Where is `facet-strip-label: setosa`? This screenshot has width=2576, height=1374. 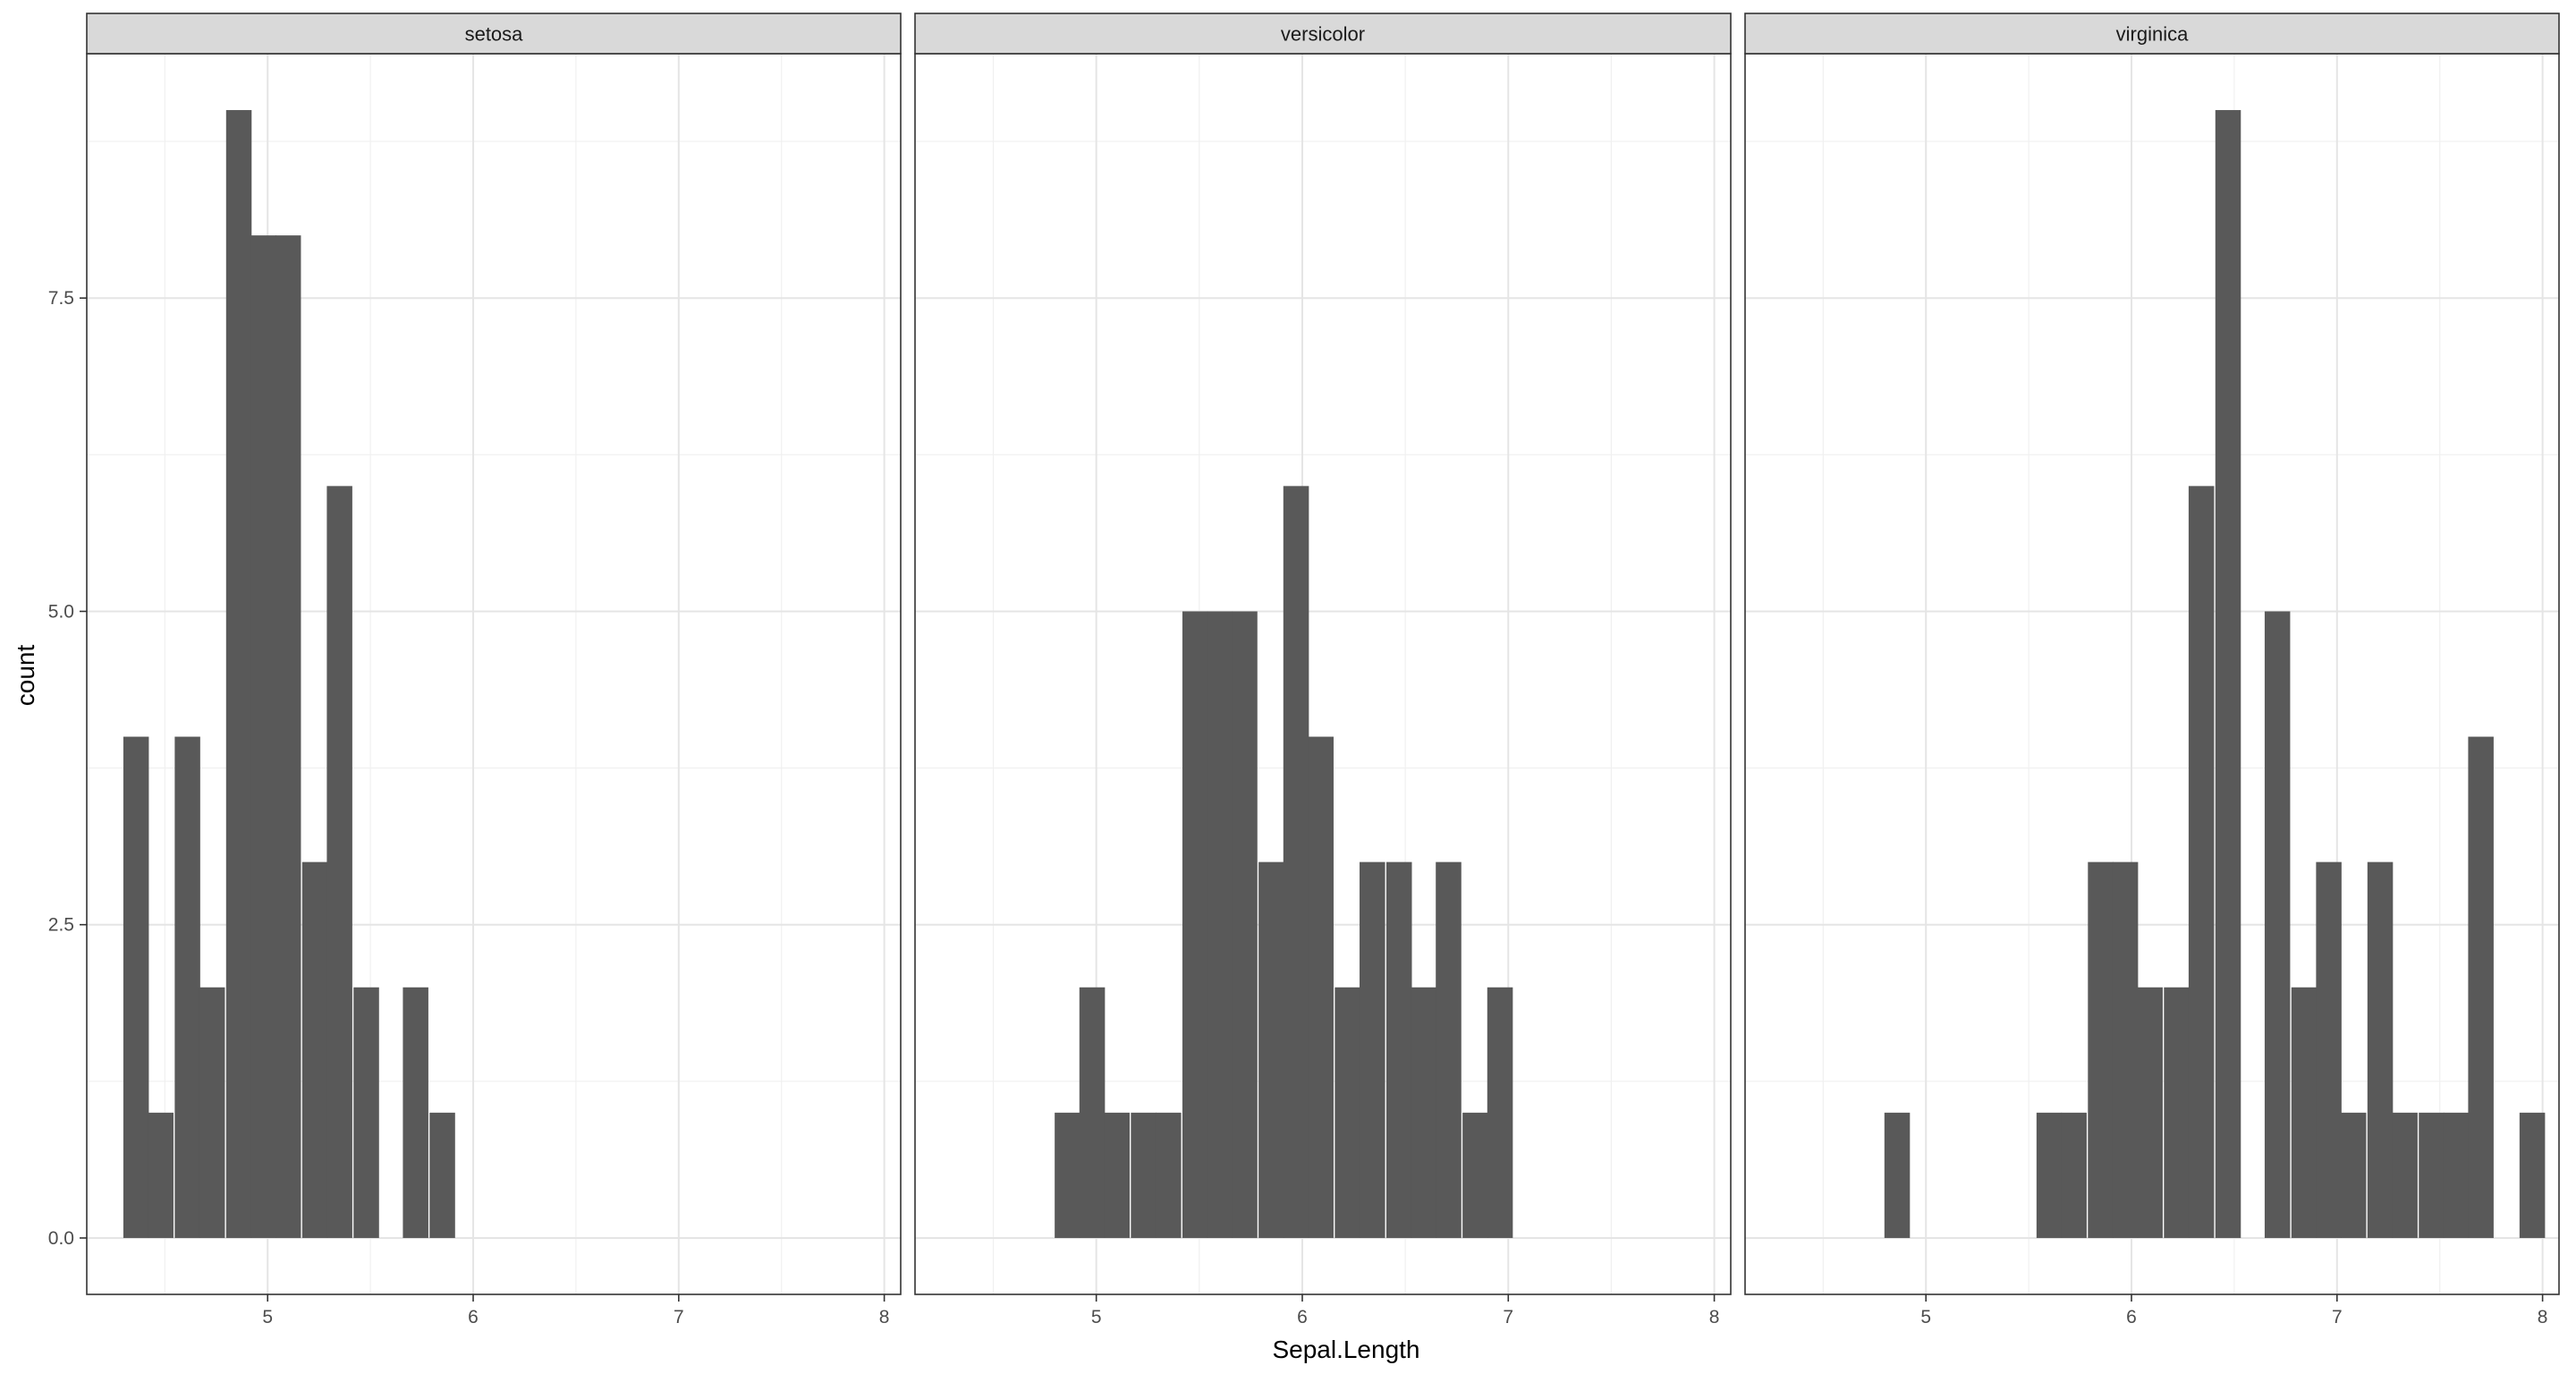 facet-strip-label: setosa is located at coordinates (494, 34).